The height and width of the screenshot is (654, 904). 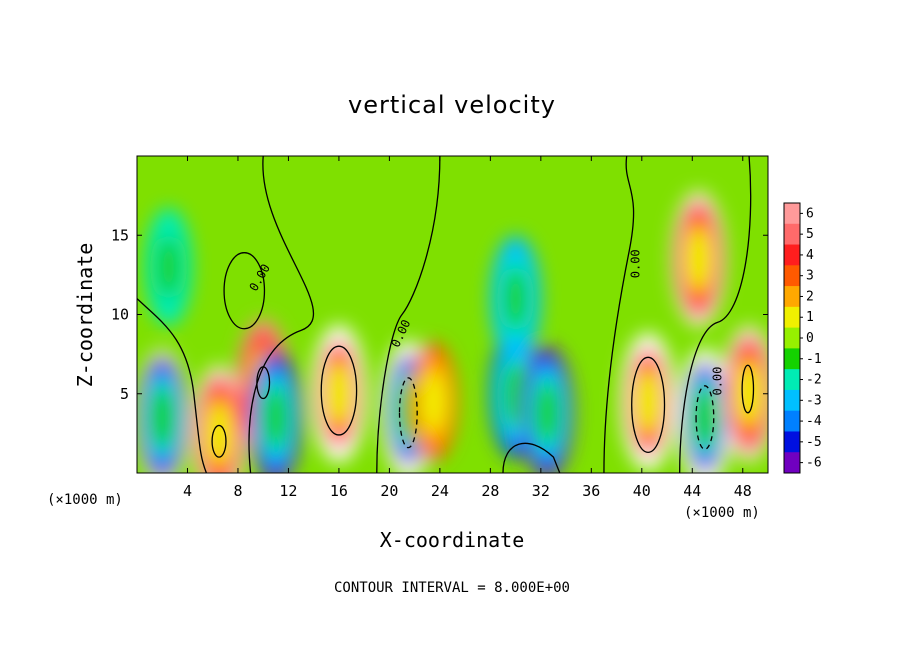 I want to click on x-tick-label-44: 44, so click(x=692, y=491).